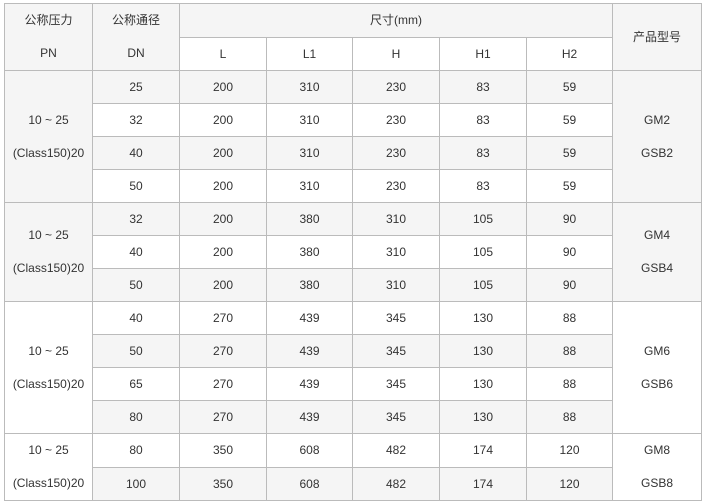 The image size is (705, 501). Describe the element at coordinates (136, 483) in the screenshot. I see `dn-cell: 100` at that location.